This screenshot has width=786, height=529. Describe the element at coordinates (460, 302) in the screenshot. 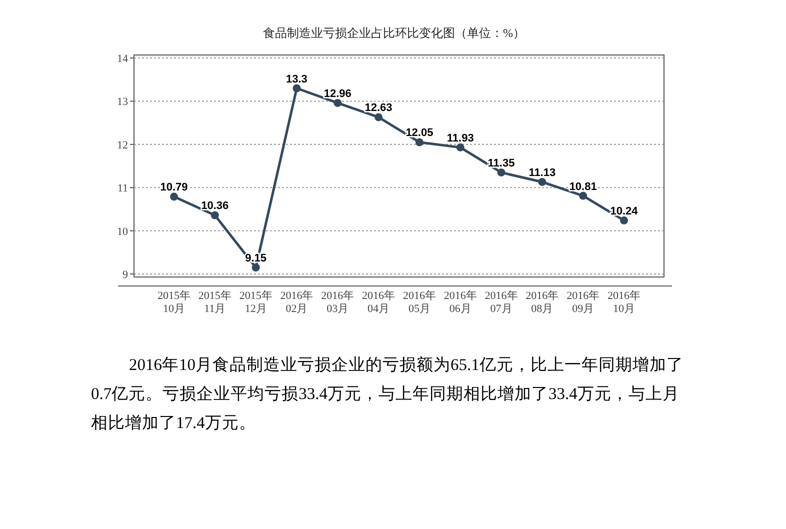

I see `x-tick-label: 2016年 06月` at that location.